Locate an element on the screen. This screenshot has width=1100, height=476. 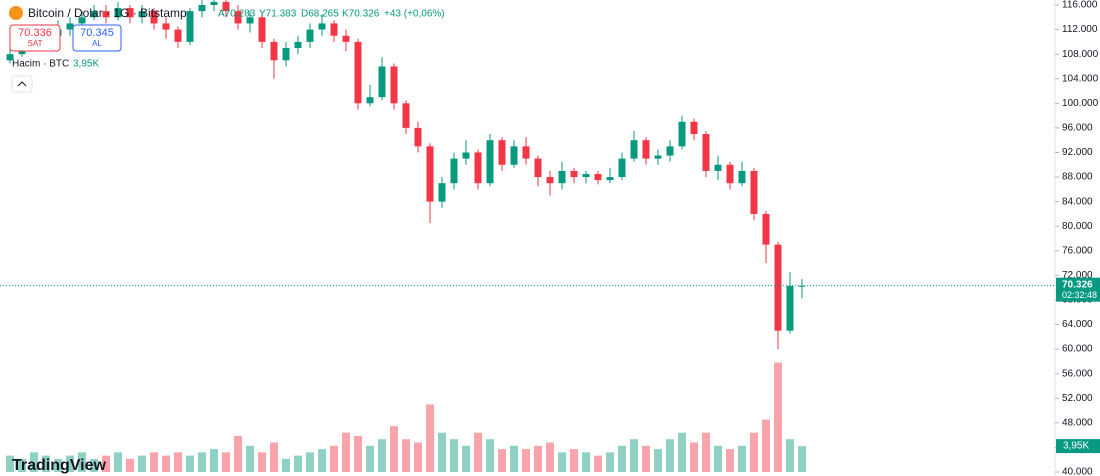
volume-tag is located at coordinates (1078, 446).